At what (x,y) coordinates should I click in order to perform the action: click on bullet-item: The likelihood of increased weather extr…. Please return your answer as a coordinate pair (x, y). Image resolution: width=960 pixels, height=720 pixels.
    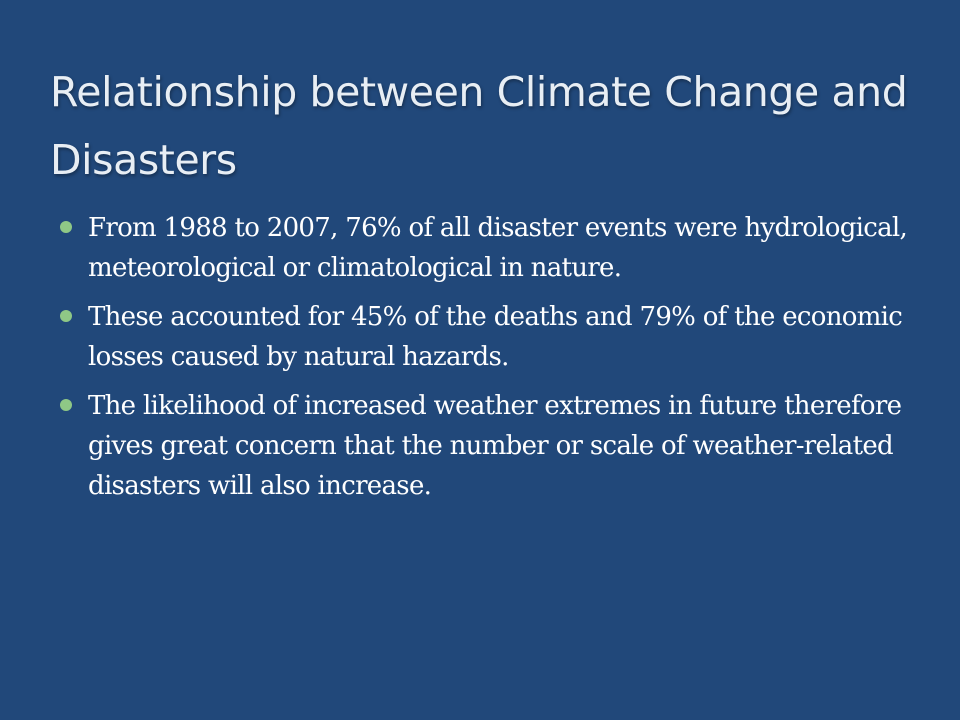
    Looking at the image, I should click on (490, 446).